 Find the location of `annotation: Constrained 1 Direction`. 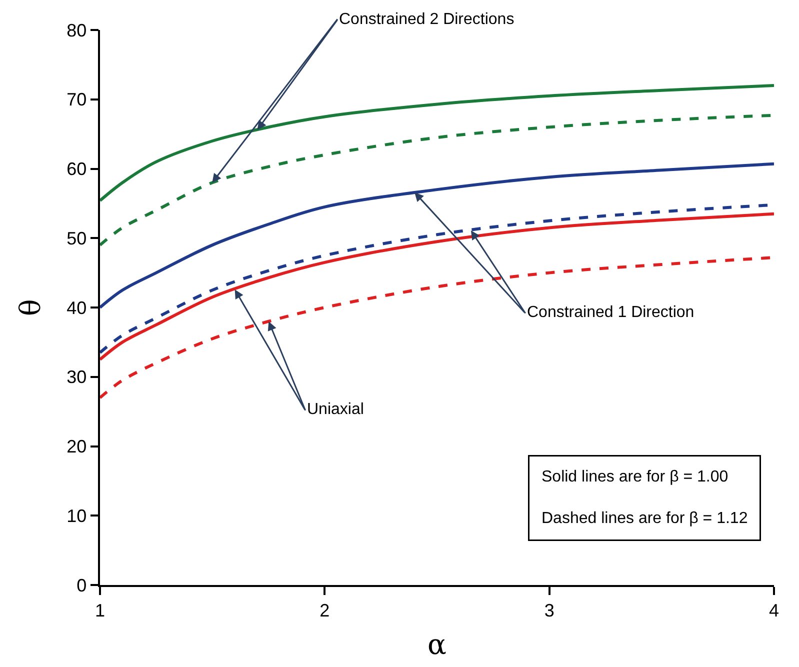

annotation: Constrained 1 Direction is located at coordinates (610, 312).